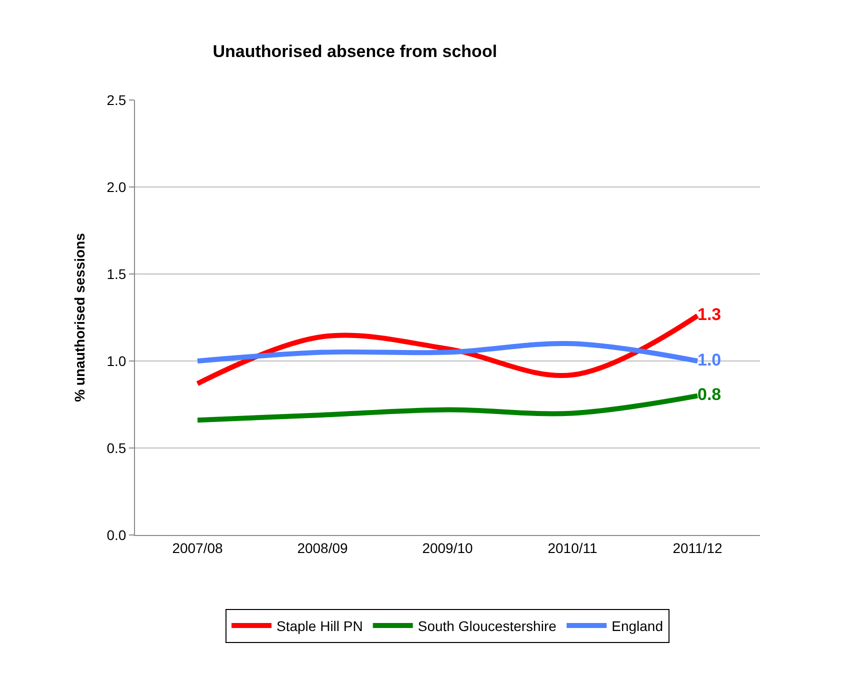 The width and height of the screenshot is (845, 693). Describe the element at coordinates (116, 534) in the screenshot. I see `y-tick-label: 0.0` at that location.